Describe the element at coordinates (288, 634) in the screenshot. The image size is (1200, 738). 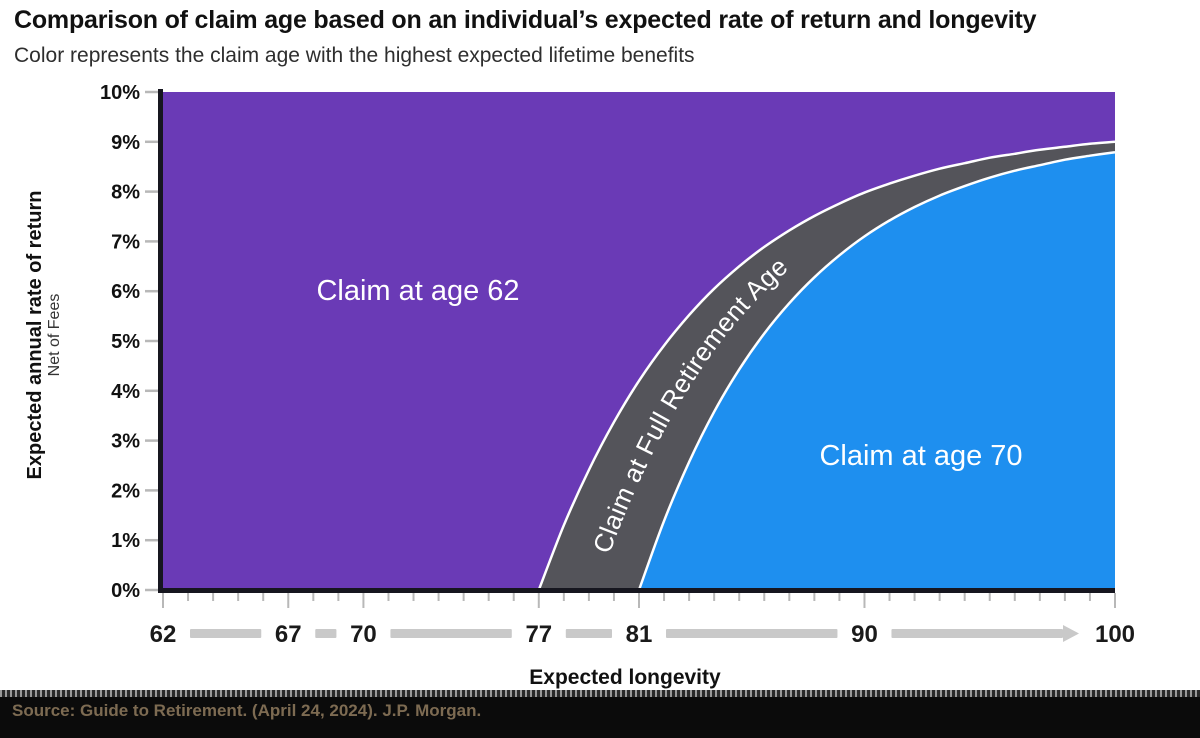
I see `x-tick-label: 67` at that location.